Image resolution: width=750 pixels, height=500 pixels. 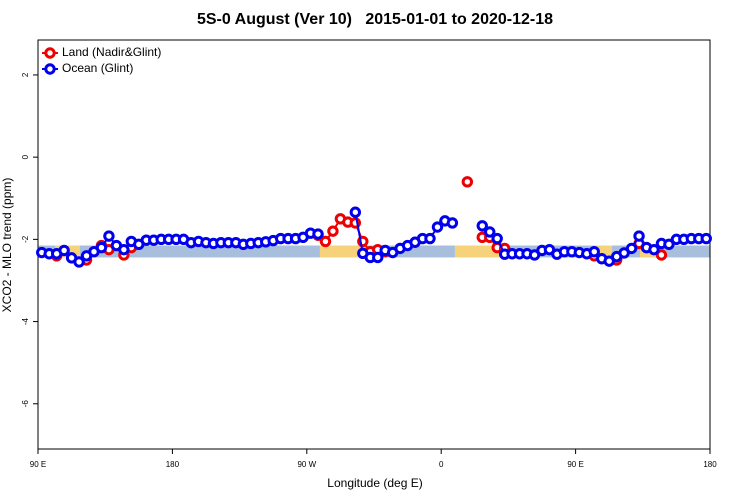 What do you see at coordinates (25, 74) in the screenshot?
I see `y-tick-label: 2` at bounding box center [25, 74].